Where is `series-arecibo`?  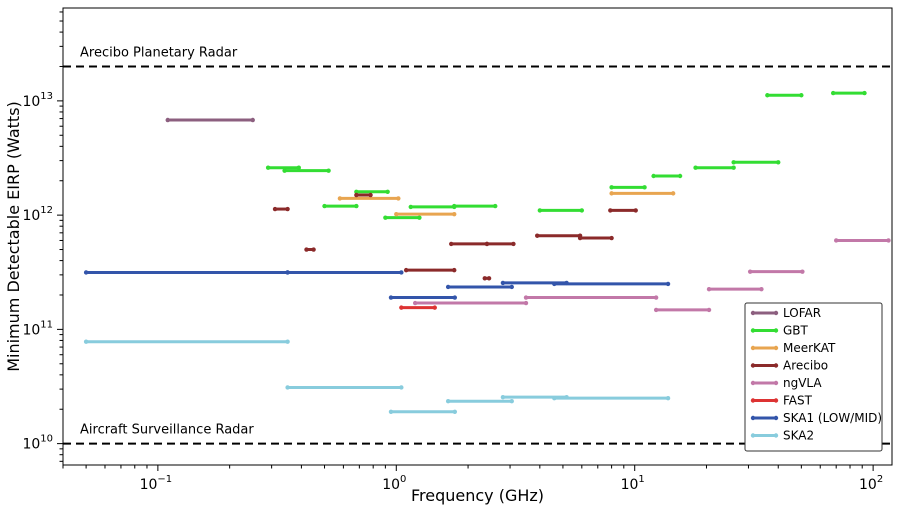
series-arecibo is located at coordinates (455, 236).